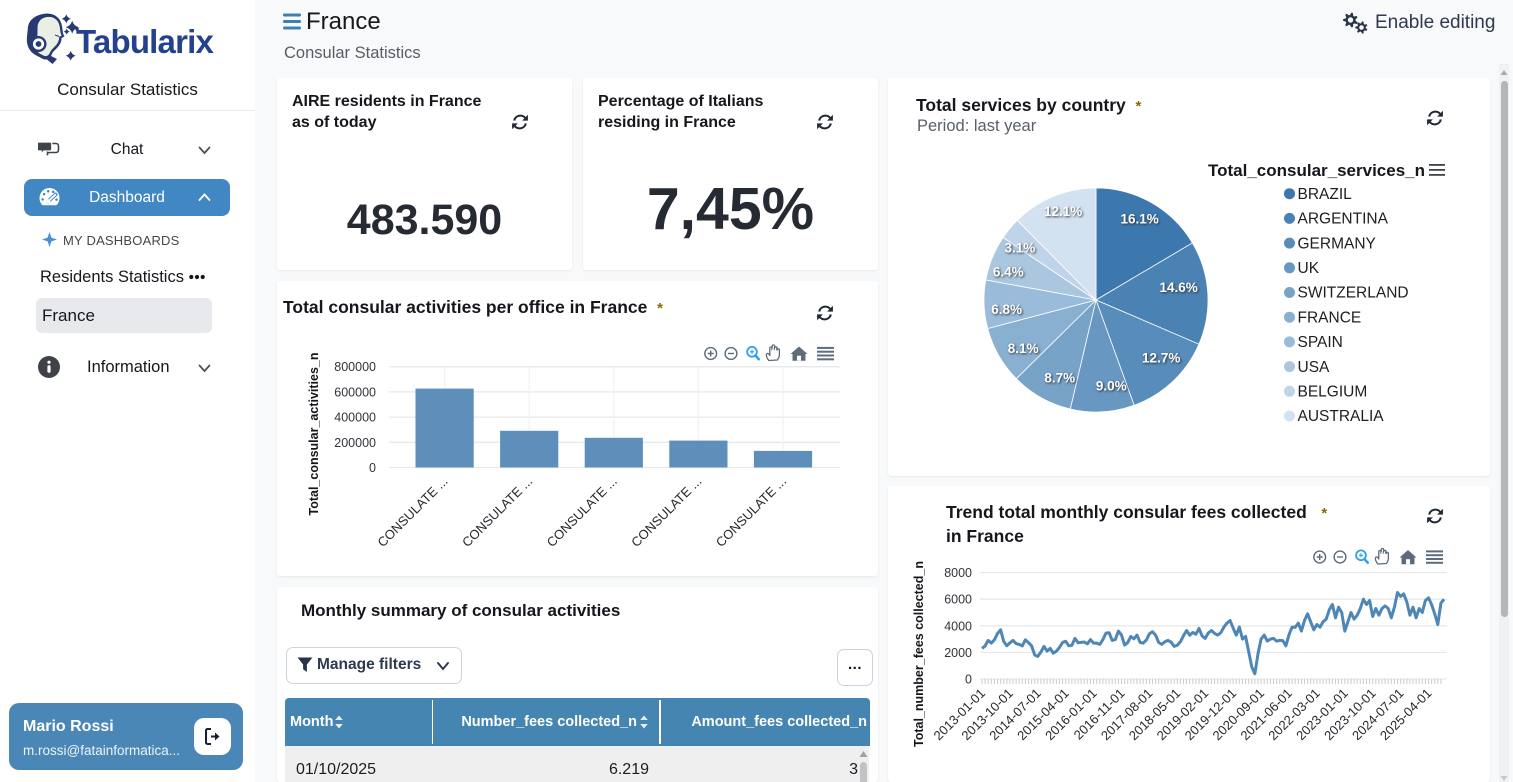 Image resolution: width=1513 pixels, height=782 pixels. I want to click on svg-text: Total_number_fees collected_n, so click(919, 654).